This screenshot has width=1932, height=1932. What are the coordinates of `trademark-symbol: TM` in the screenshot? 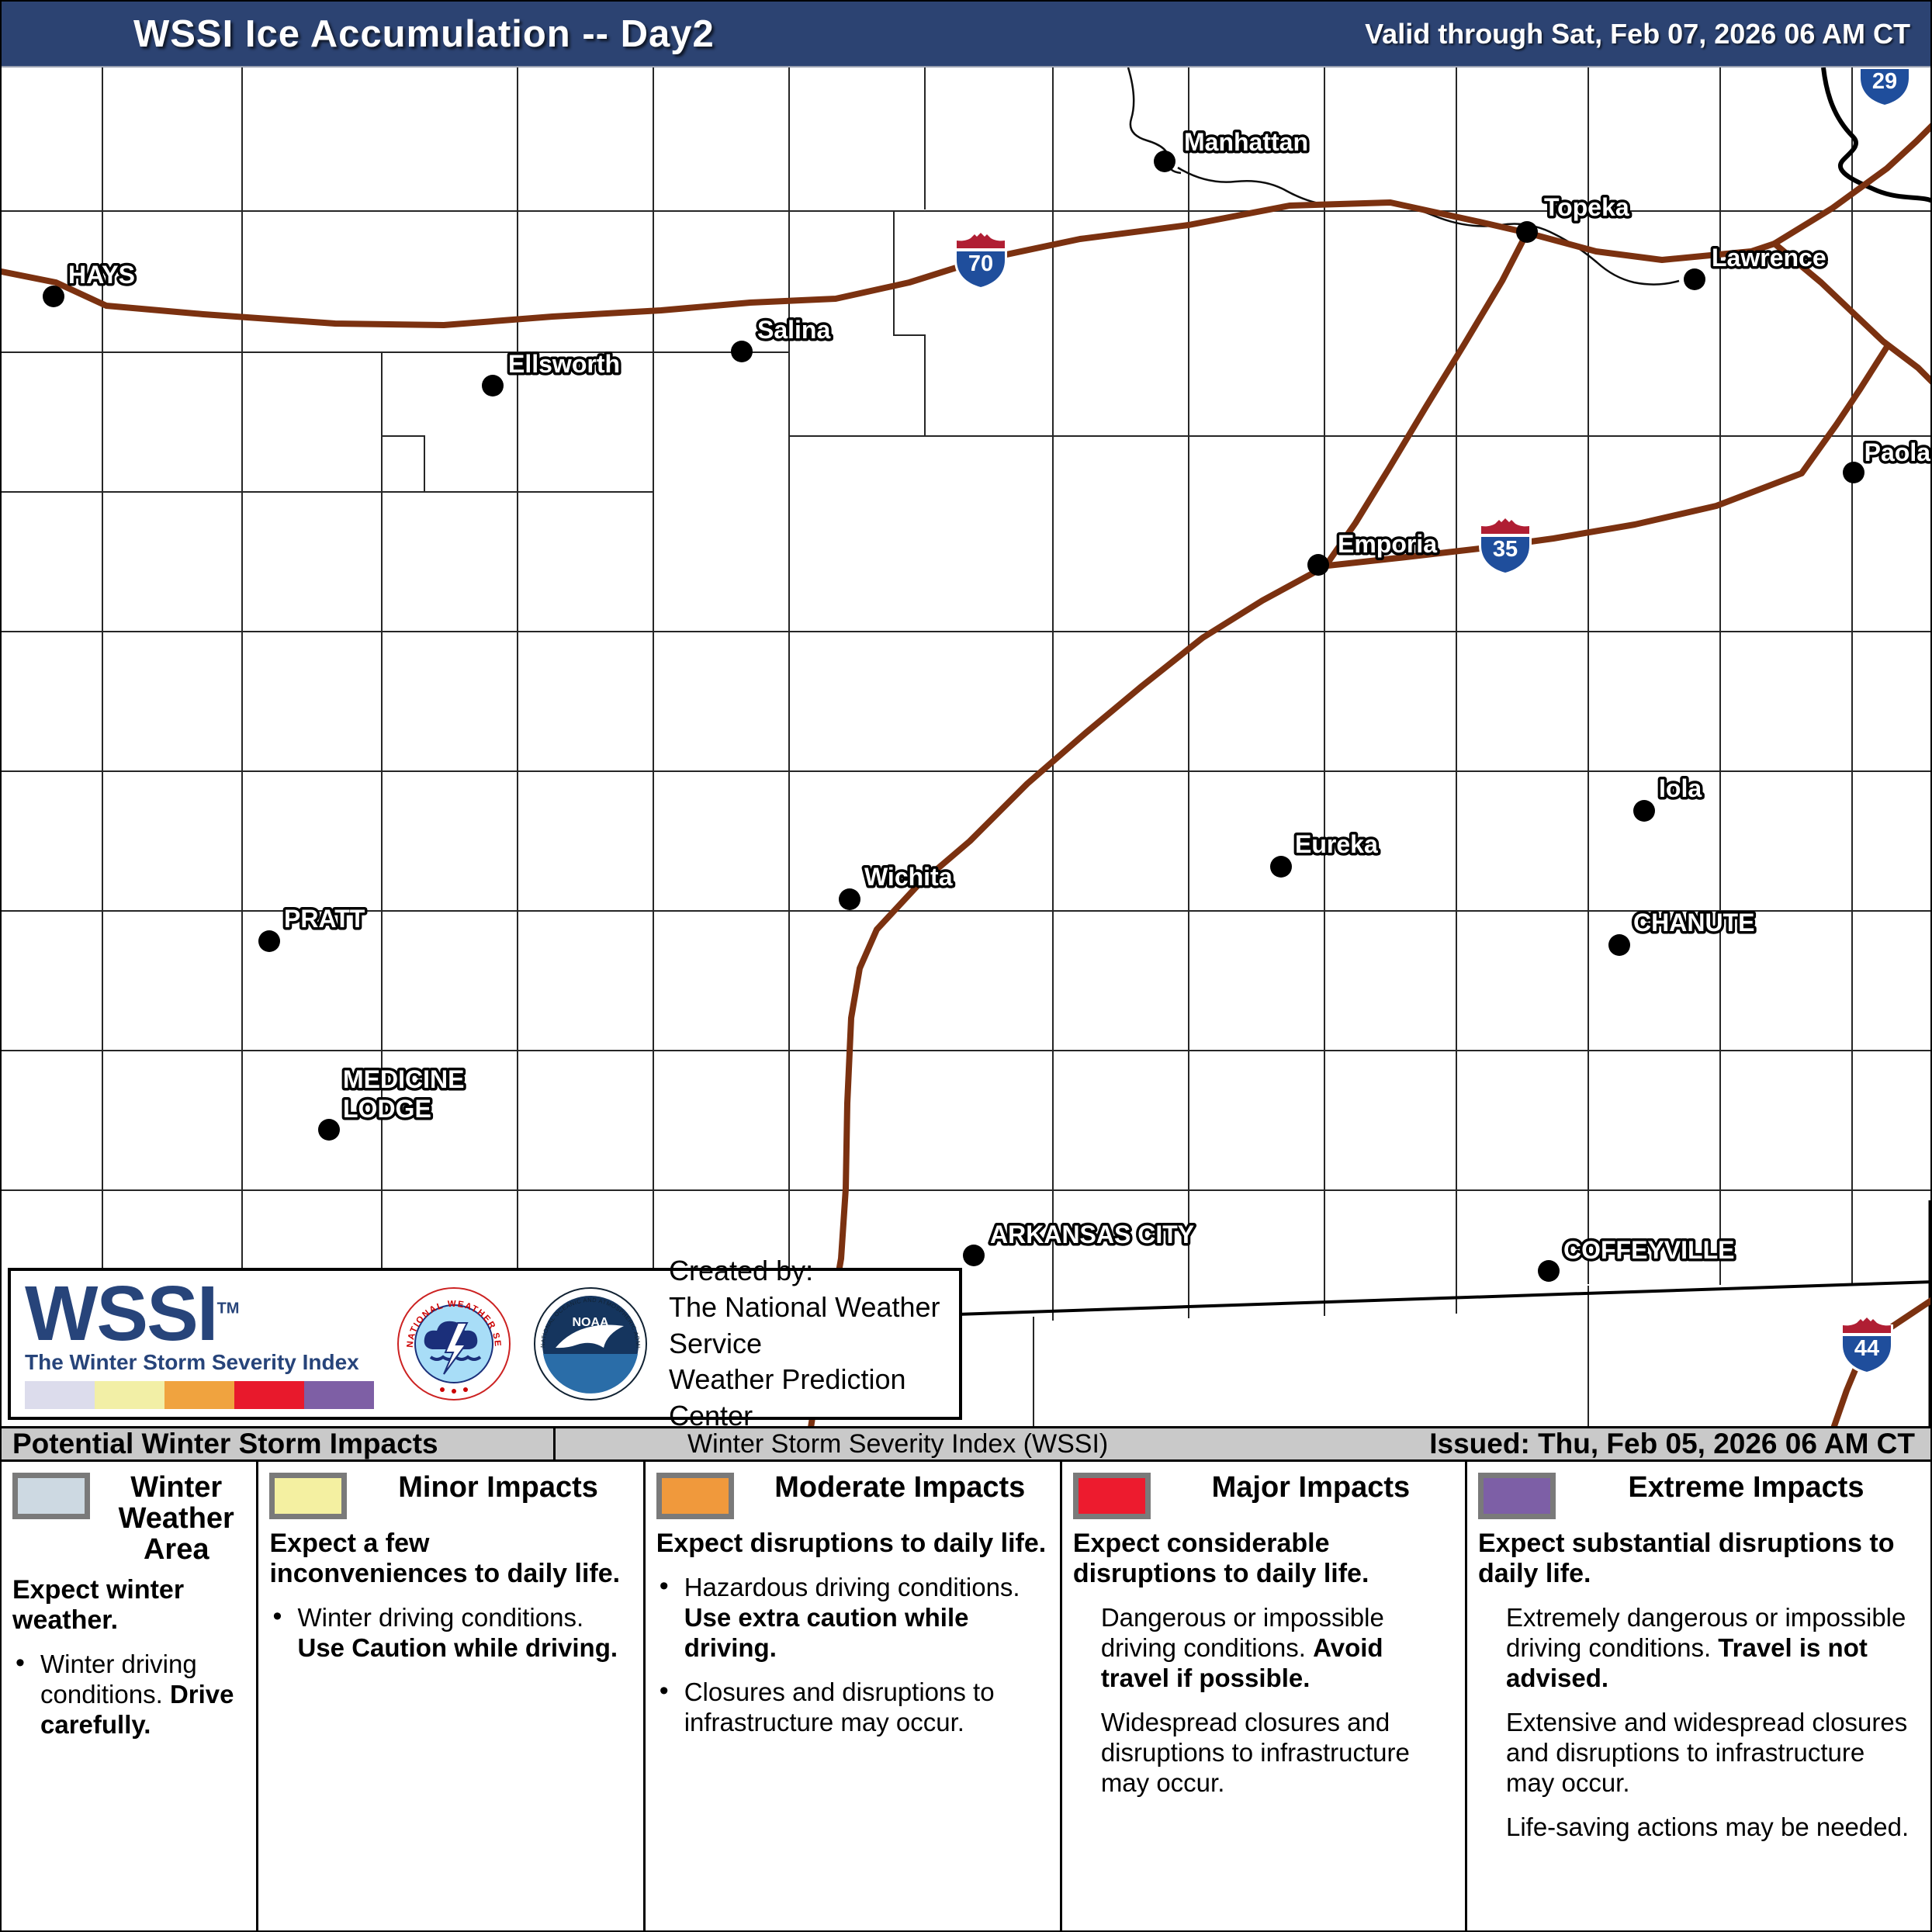 It's located at (228, 1308).